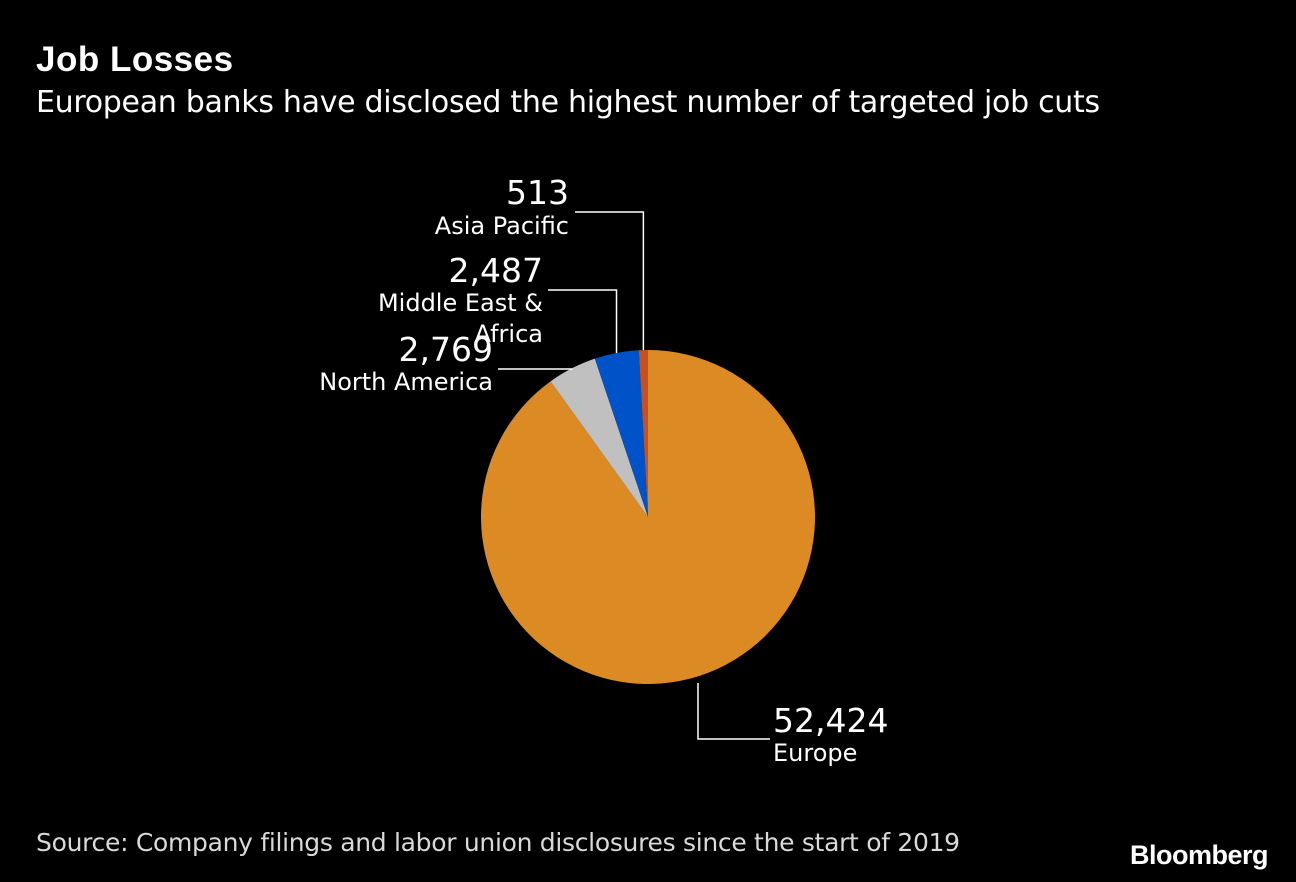 The height and width of the screenshot is (882, 1296). I want to click on pie-slice-europe, so click(648, 517).